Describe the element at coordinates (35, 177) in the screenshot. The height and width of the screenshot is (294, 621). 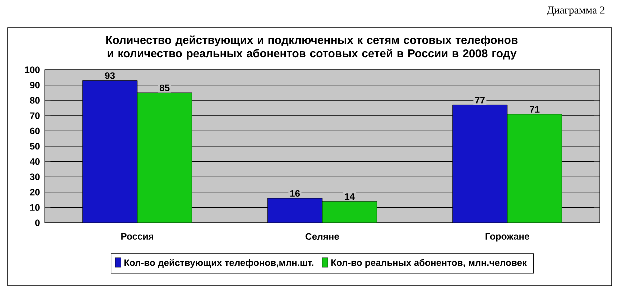
I see `y-tick-label: 30` at that location.